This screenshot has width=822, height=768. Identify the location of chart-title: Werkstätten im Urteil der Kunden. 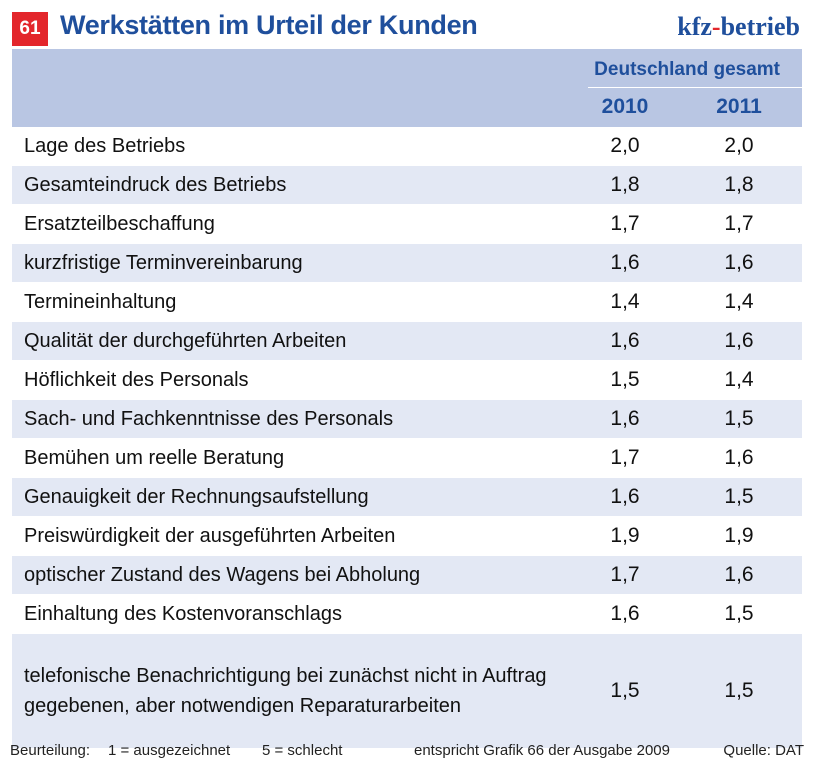
(269, 25).